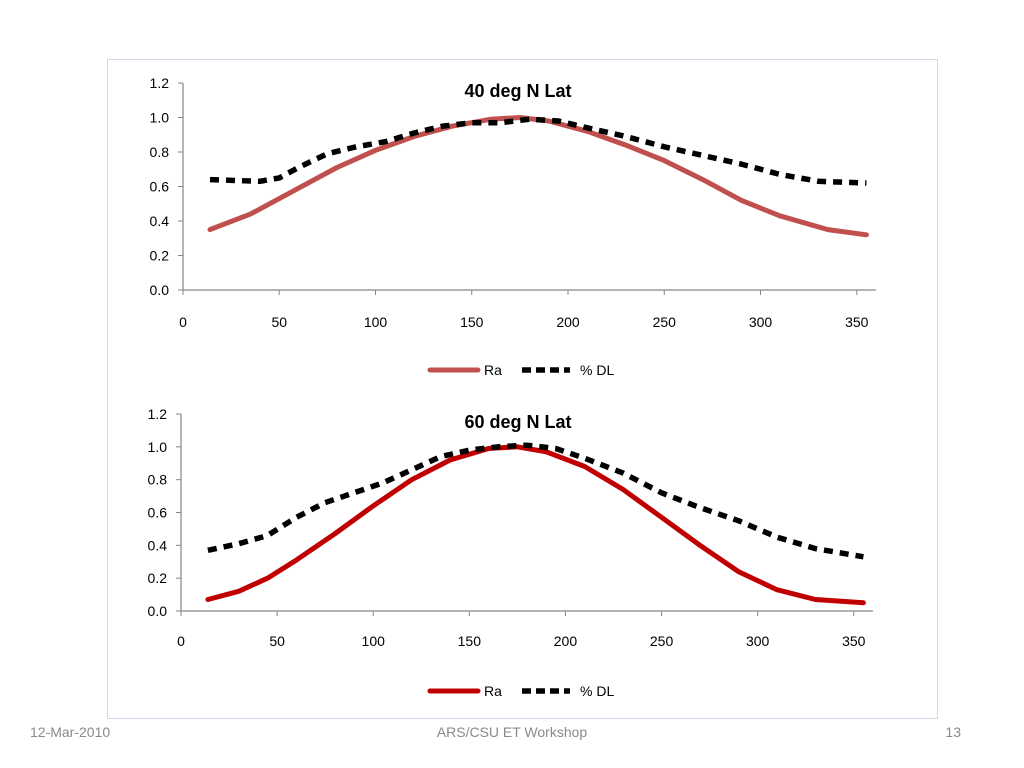  Describe the element at coordinates (953, 732) in the screenshot. I see `footer-page-number: 13` at that location.